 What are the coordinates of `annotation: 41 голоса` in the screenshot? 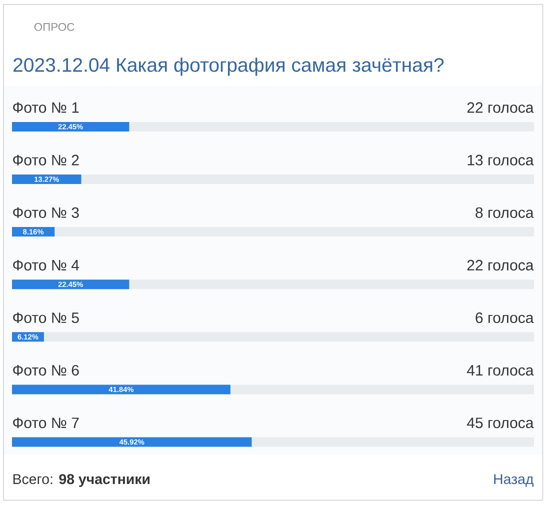 It's located at (500, 370).